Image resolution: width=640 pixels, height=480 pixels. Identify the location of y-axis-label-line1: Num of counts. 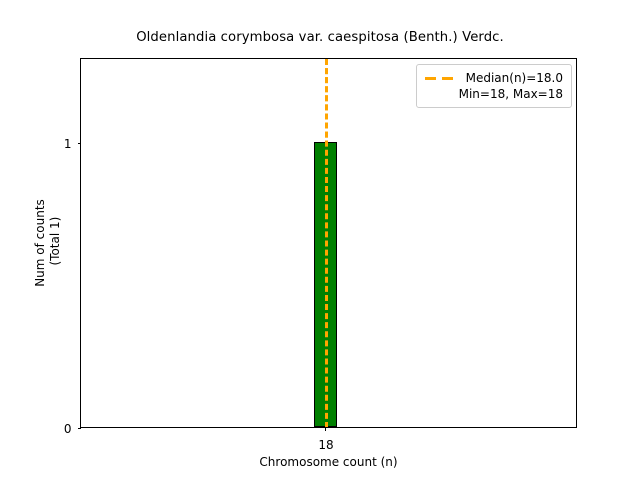
(40, 243).